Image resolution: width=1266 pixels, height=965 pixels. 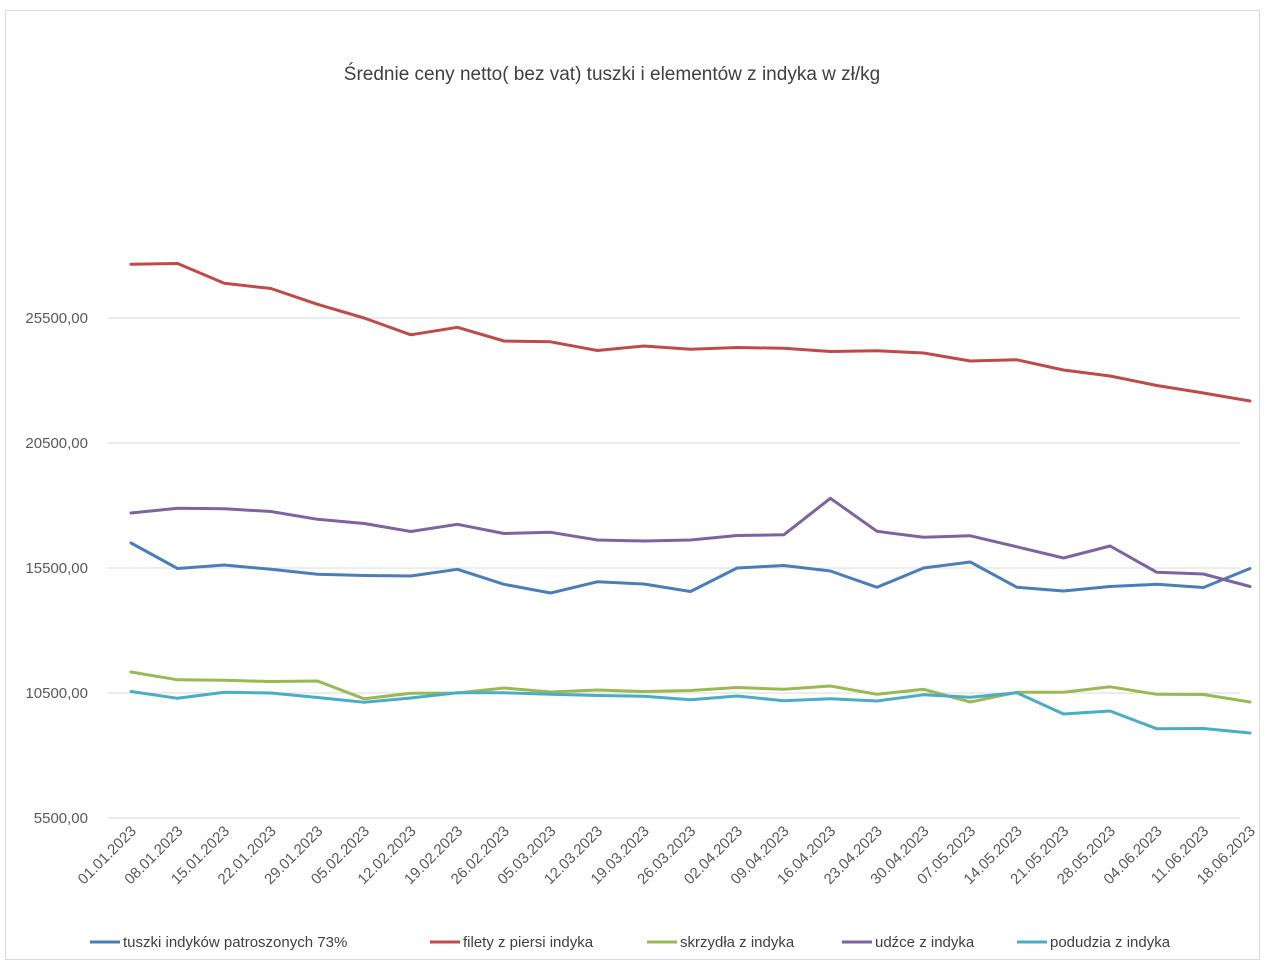 I want to click on y-tick-label: 10500,00, so click(x=56, y=693).